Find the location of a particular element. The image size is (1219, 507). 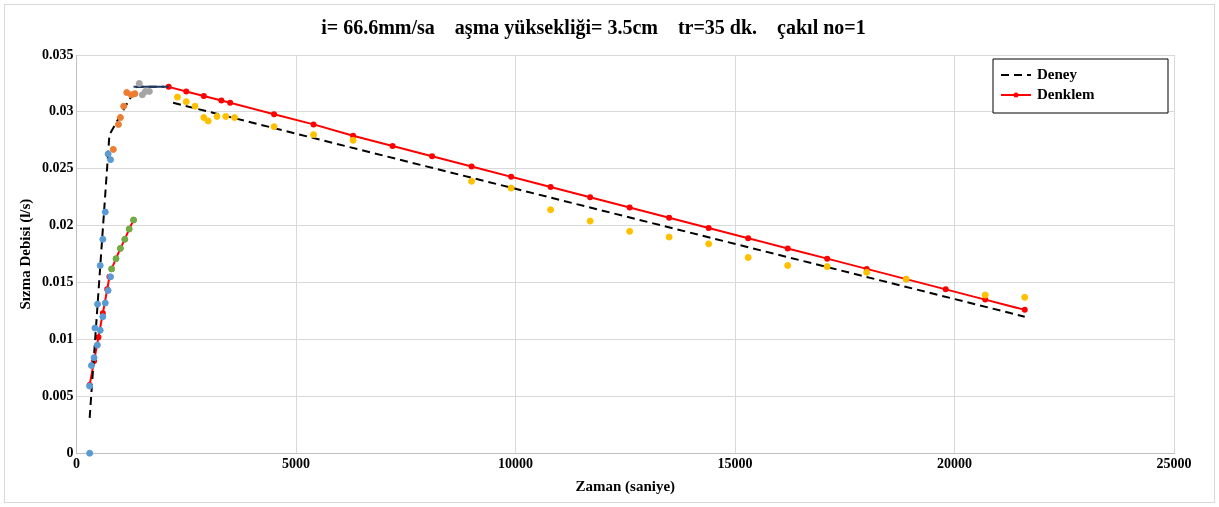

x-tick-label: 15000 is located at coordinates (735, 464).